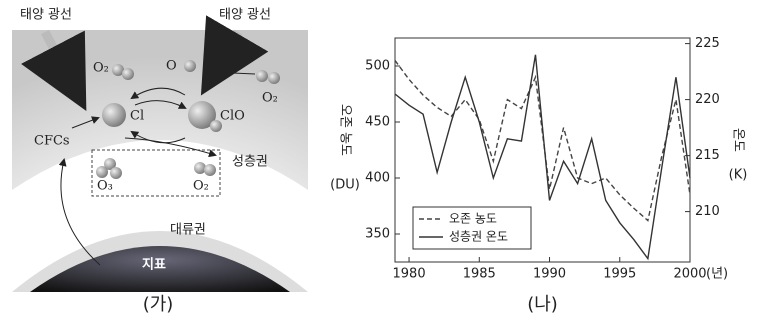 The width and height of the screenshot is (758, 321). Describe the element at coordinates (377, 66) in the screenshot. I see `y-tick-label: 500` at that location.